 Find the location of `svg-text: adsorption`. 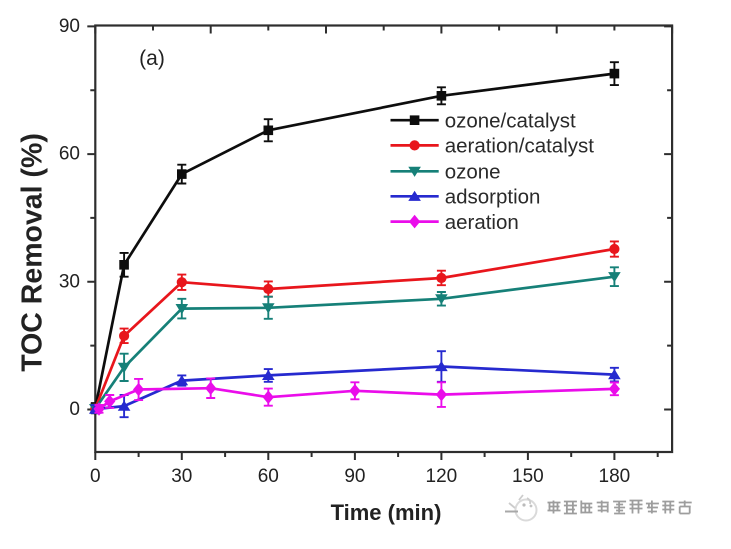

svg-text: adsorption is located at coordinates (493, 197).